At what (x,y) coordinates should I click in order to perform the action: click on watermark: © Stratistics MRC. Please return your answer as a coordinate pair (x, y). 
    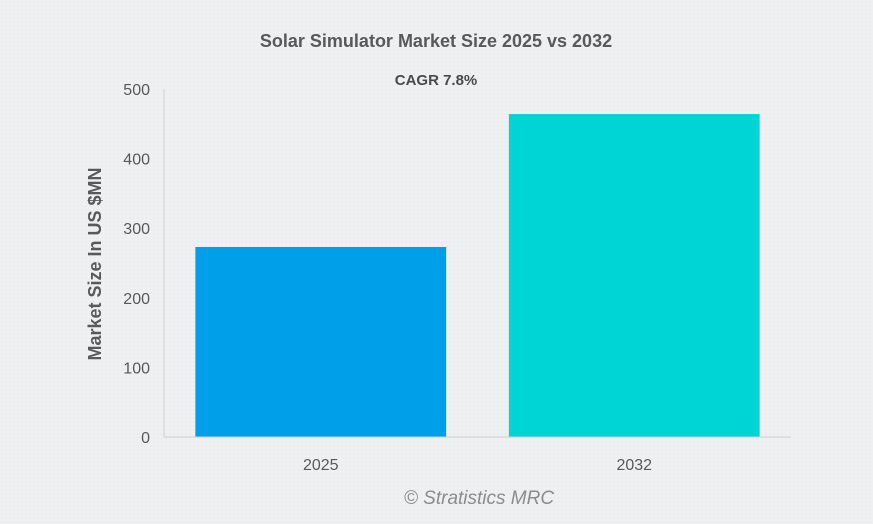
    Looking at the image, I should click on (479, 498).